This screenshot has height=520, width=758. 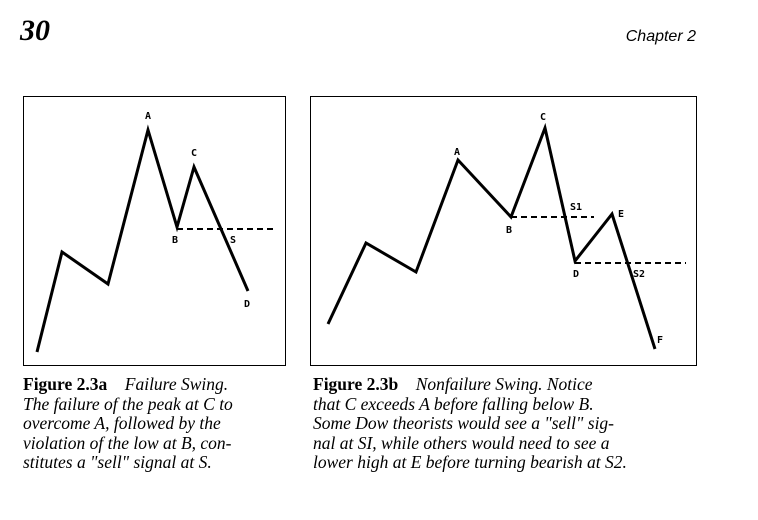 What do you see at coordinates (356, 384) in the screenshot?
I see `caption-label: Figure 2.3b` at bounding box center [356, 384].